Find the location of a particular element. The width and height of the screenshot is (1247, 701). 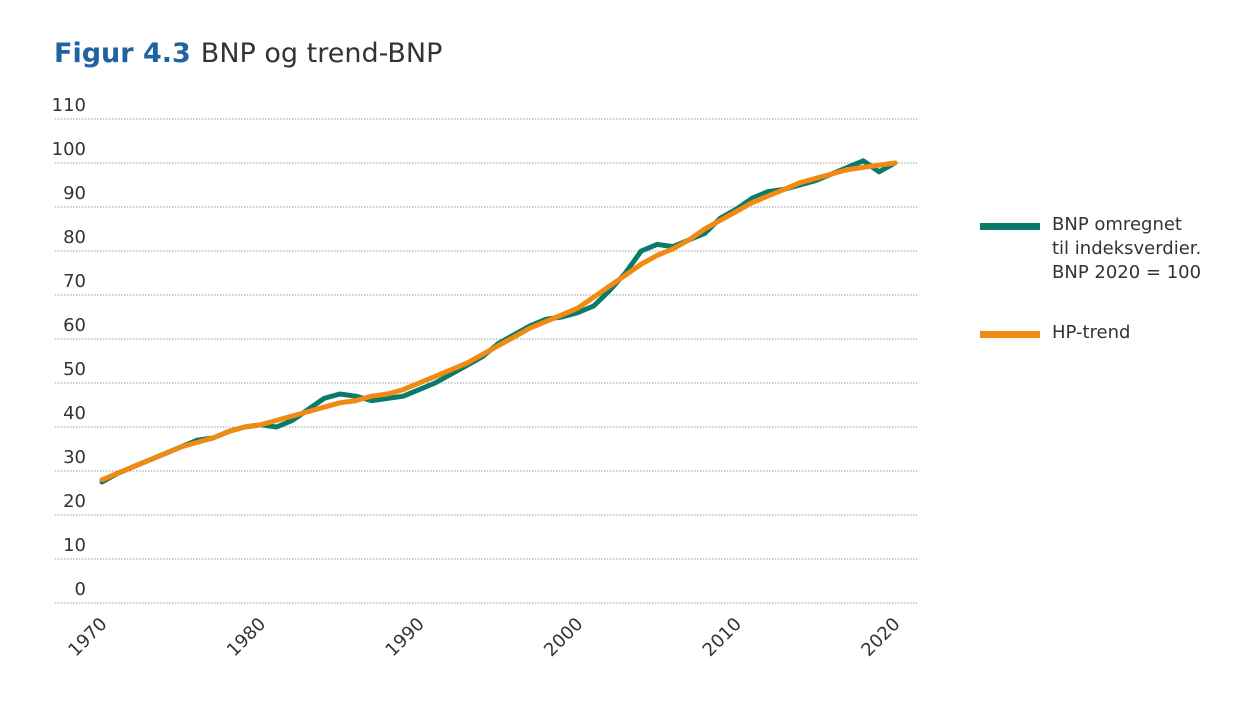

figure-title-text: BNP og trend-BNP is located at coordinates (321, 53).